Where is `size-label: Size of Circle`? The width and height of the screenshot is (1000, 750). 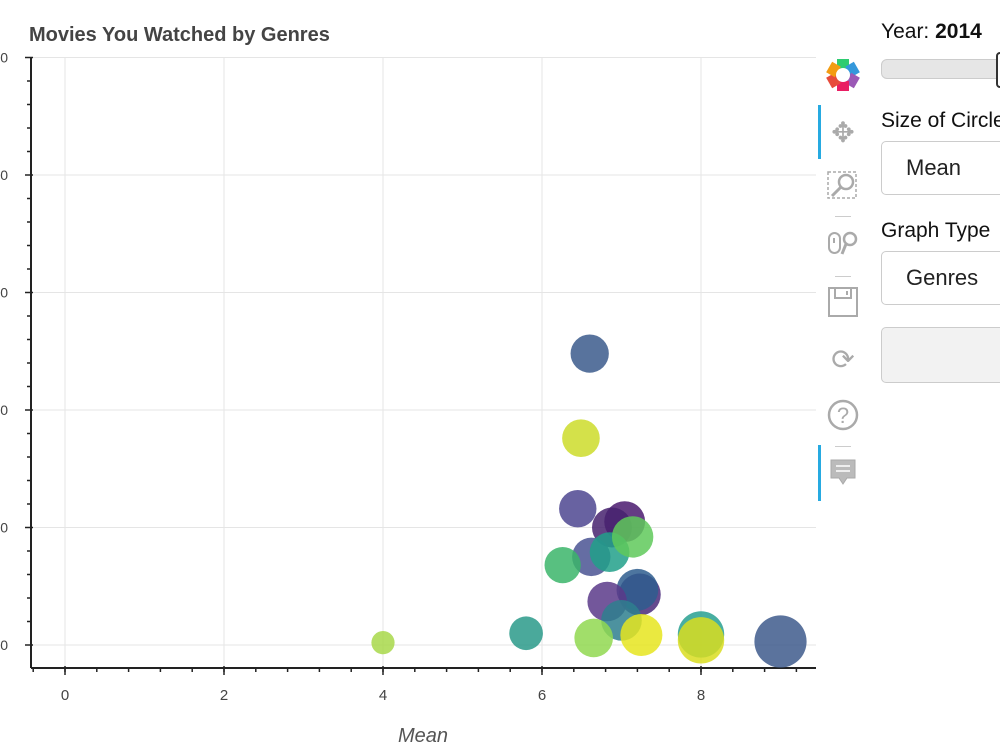 size-label: Size of Circle is located at coordinates (940, 120).